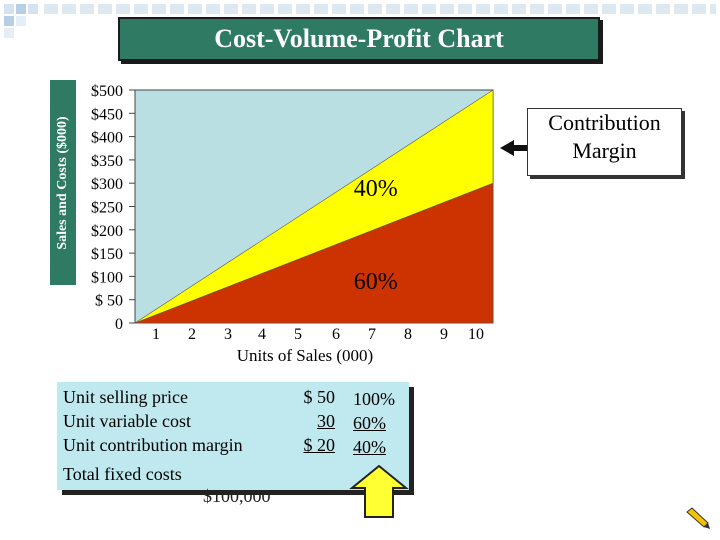  I want to click on selling-price-amount: $ 50, so click(319, 397).